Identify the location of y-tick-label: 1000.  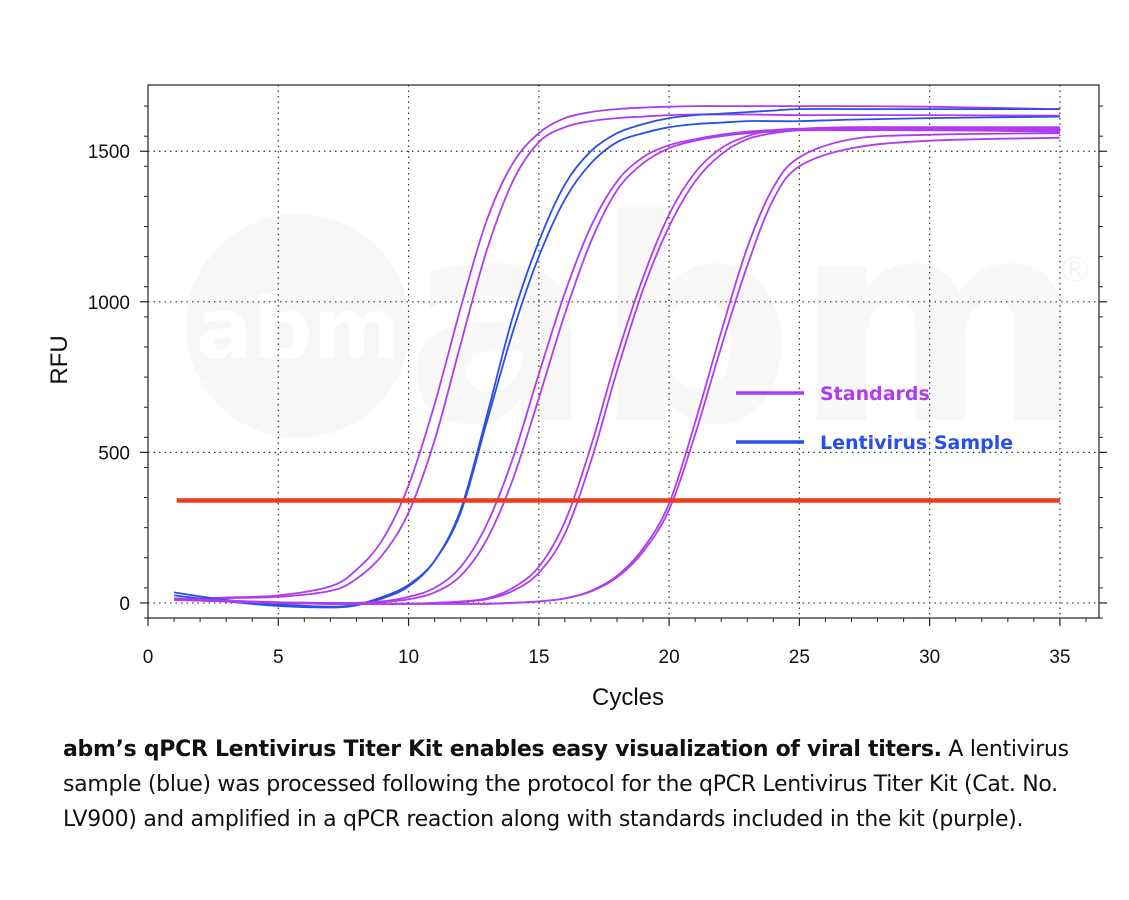
(109, 303).